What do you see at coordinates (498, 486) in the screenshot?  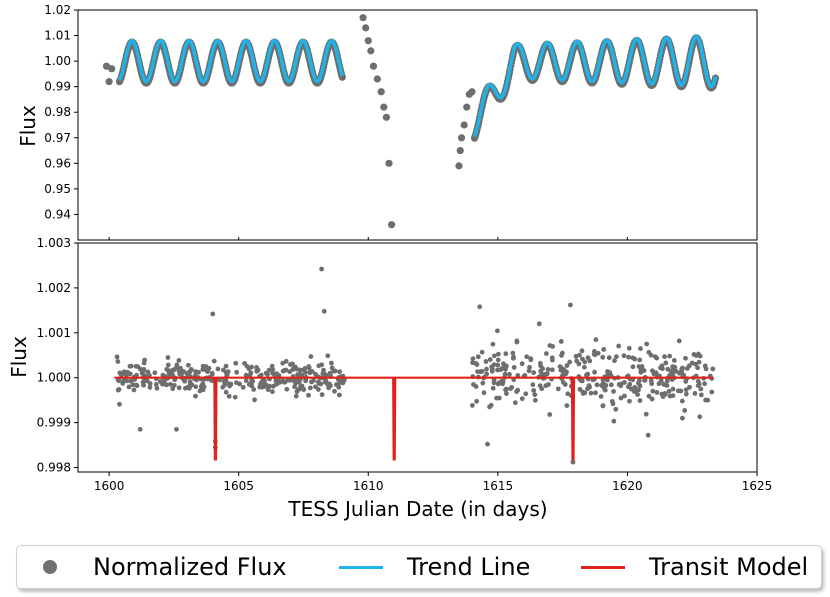 I see `x-tick-label: 1615` at bounding box center [498, 486].